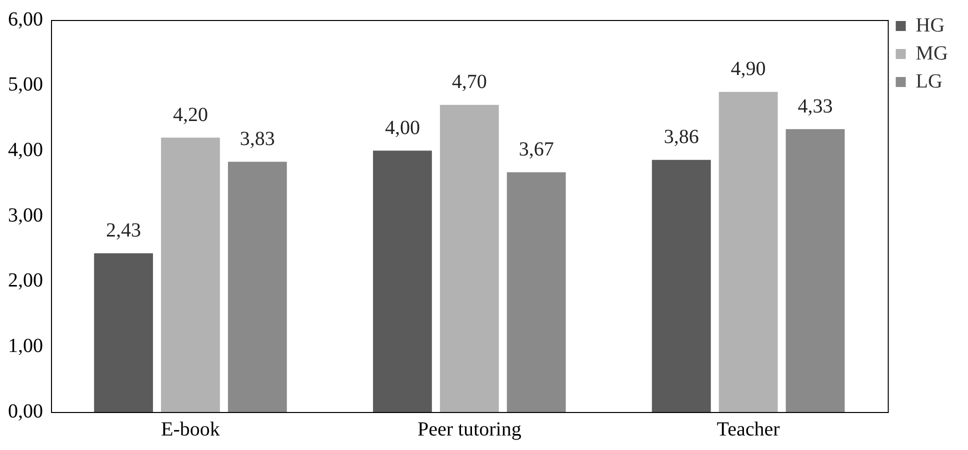 The image size is (968, 450). Describe the element at coordinates (402, 127) in the screenshot. I see `data-label: 4,00` at that location.